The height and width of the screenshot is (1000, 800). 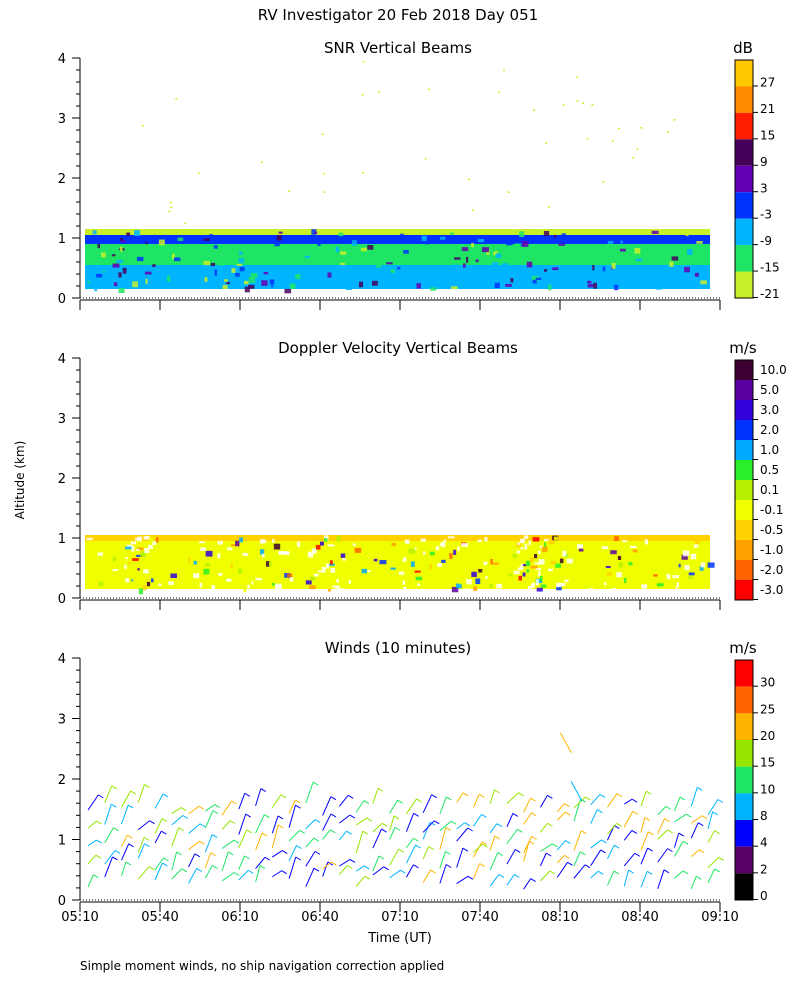 I want to click on colorbar-label: -2.0, so click(x=771, y=570).